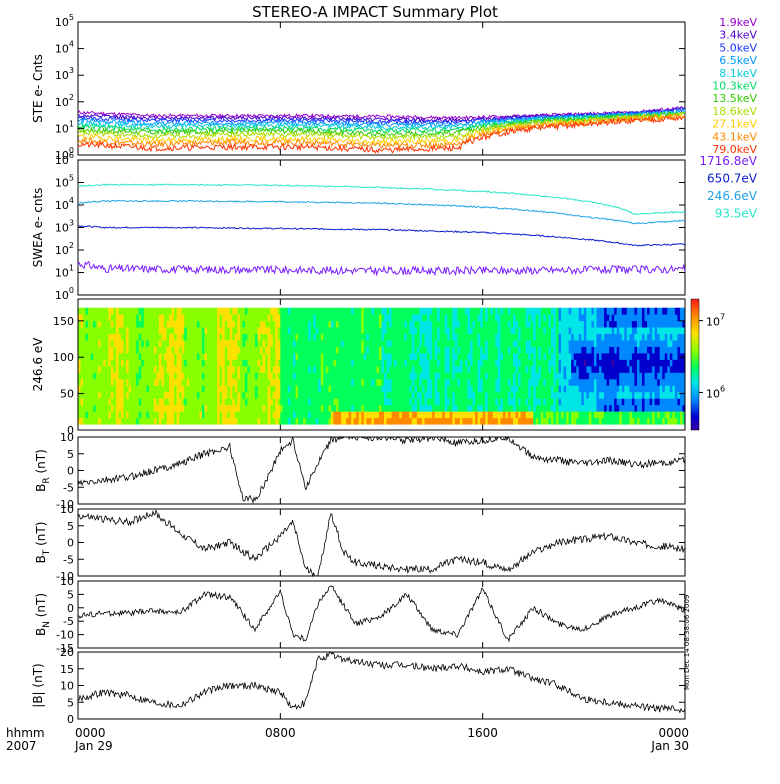 Image resolution: width=780 pixels, height=784 pixels. What do you see at coordinates (70, 526) in the screenshot?
I see `y-tick-label: 5` at bounding box center [70, 526].